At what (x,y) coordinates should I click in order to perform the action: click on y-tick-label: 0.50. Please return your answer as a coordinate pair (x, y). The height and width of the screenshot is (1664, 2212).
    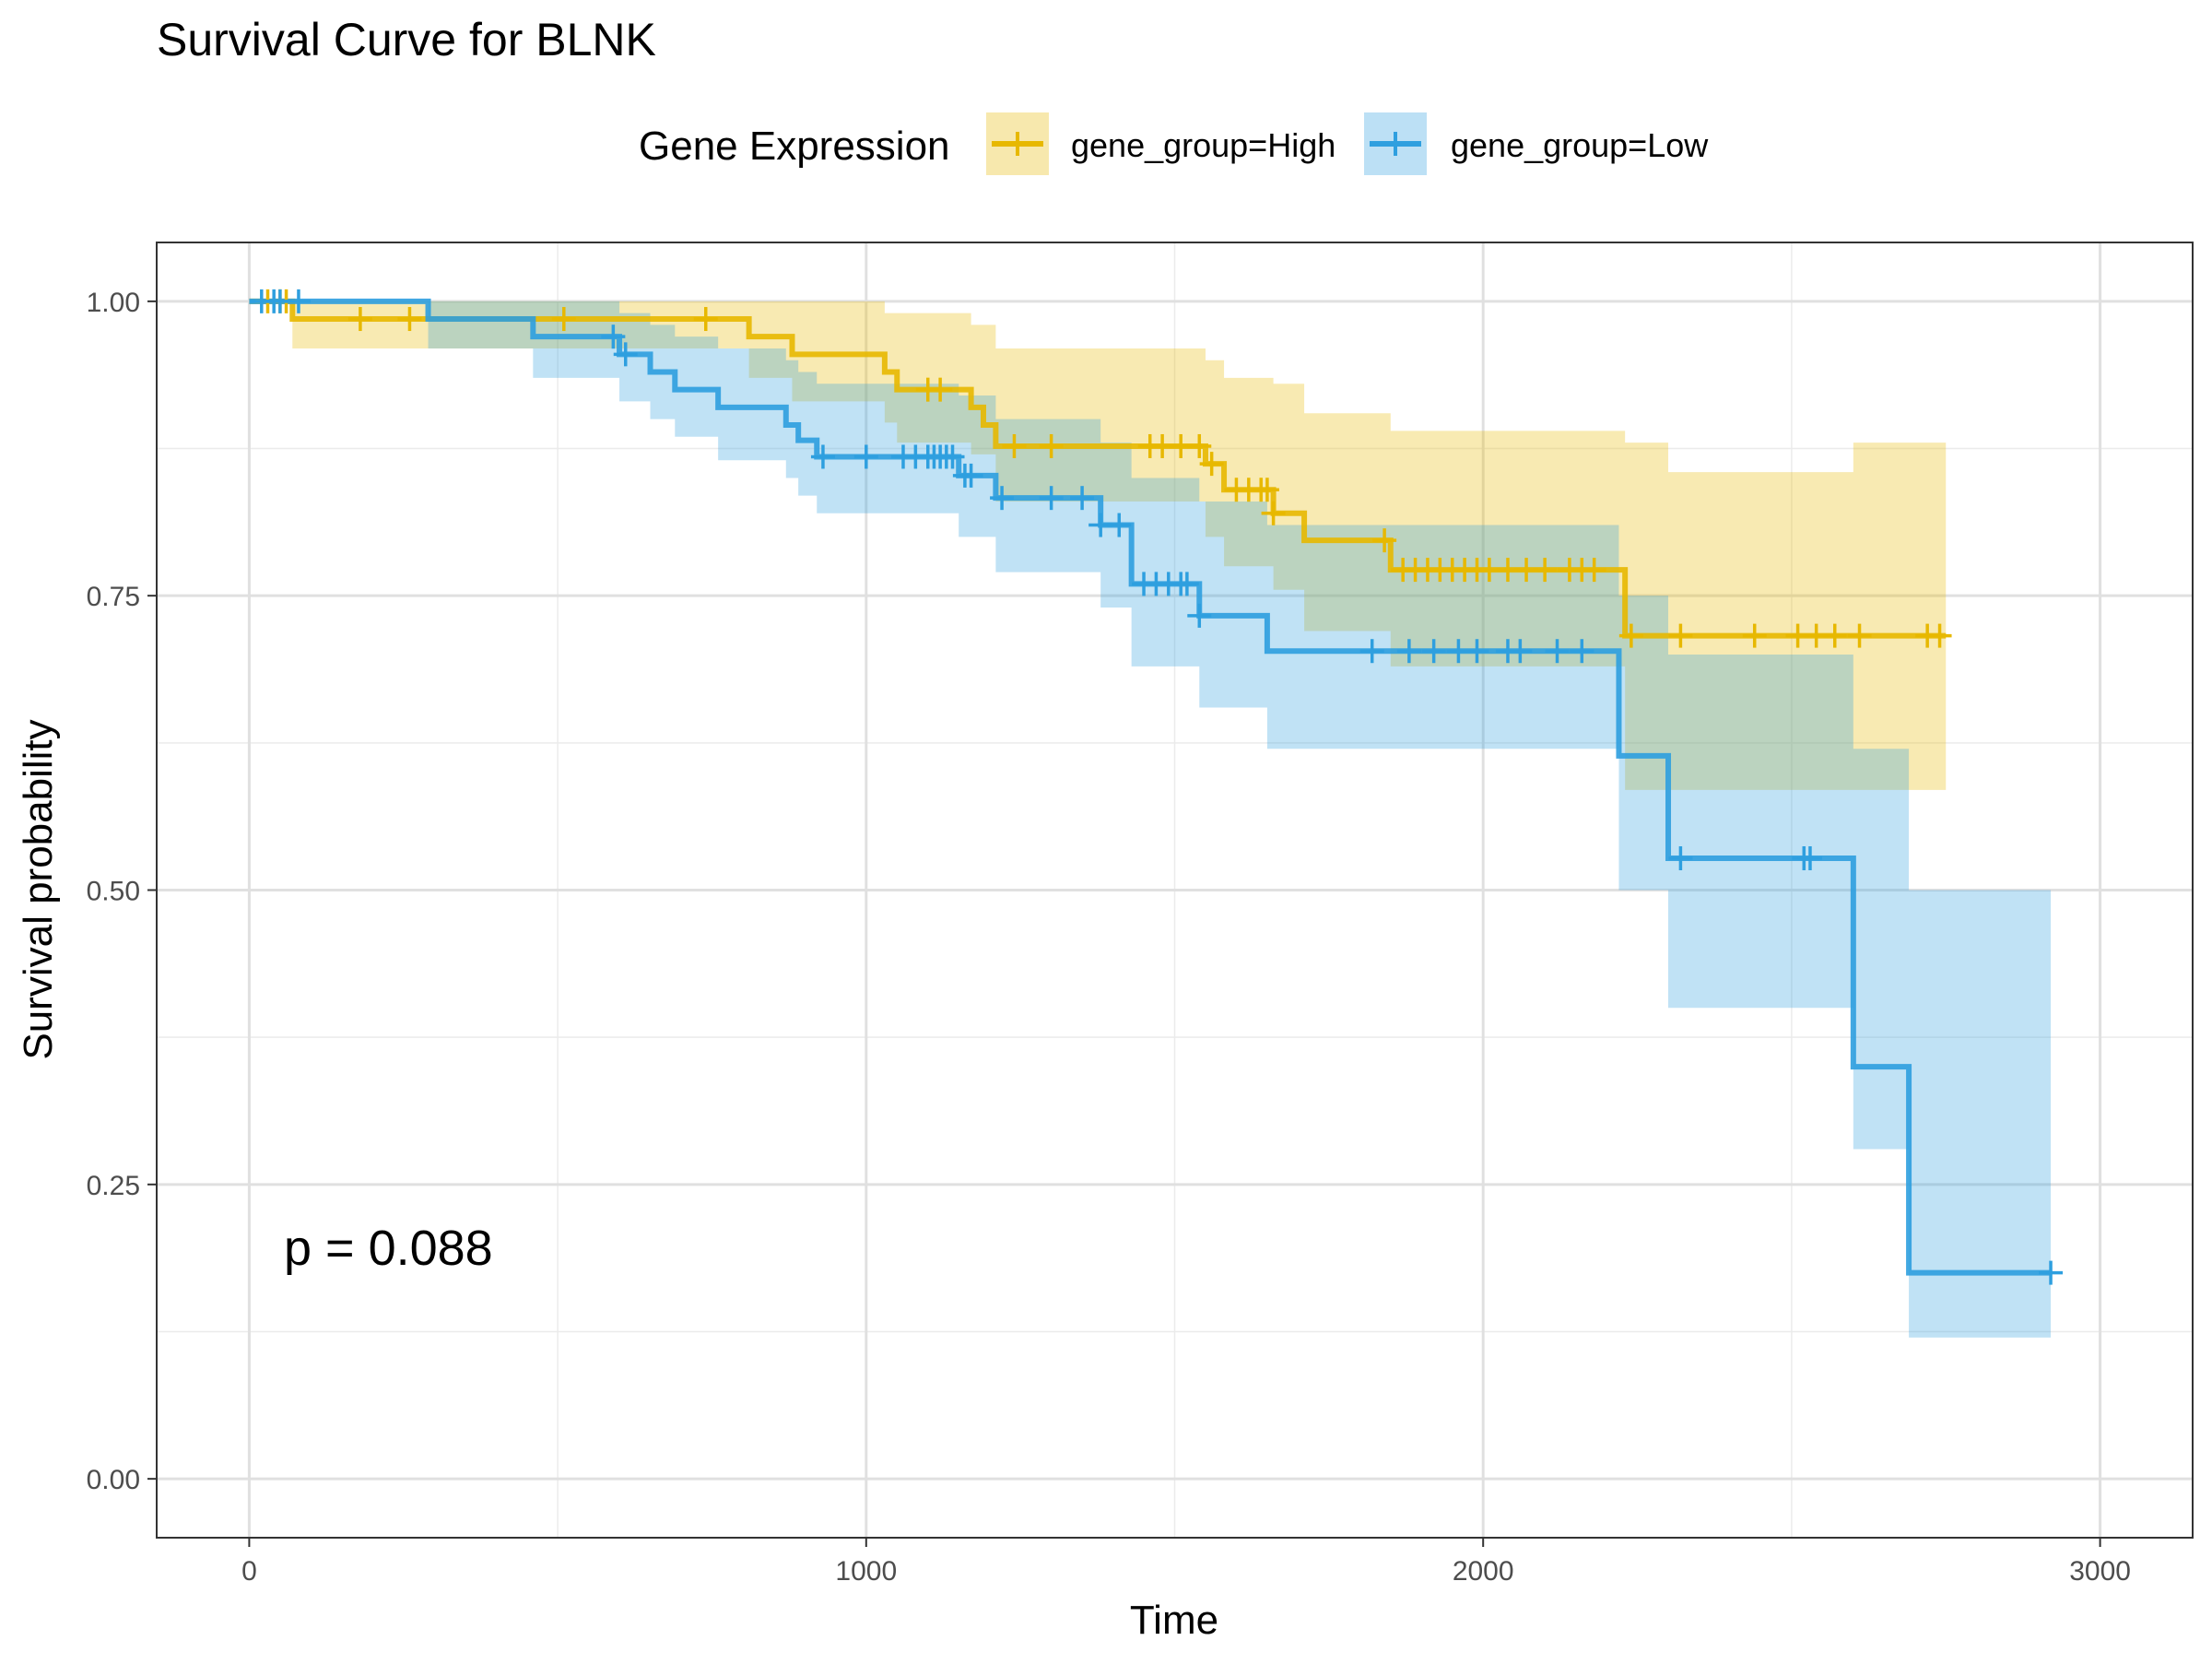
    Looking at the image, I should click on (113, 892).